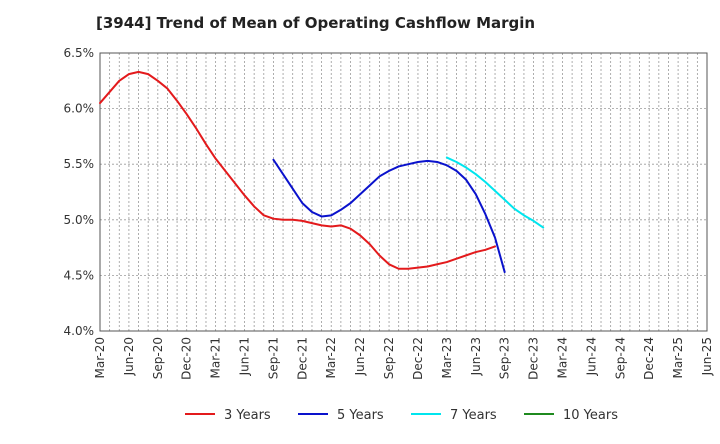  Describe the element at coordinates (79, 220) in the screenshot. I see `y-tick-label: 5.0%` at that location.